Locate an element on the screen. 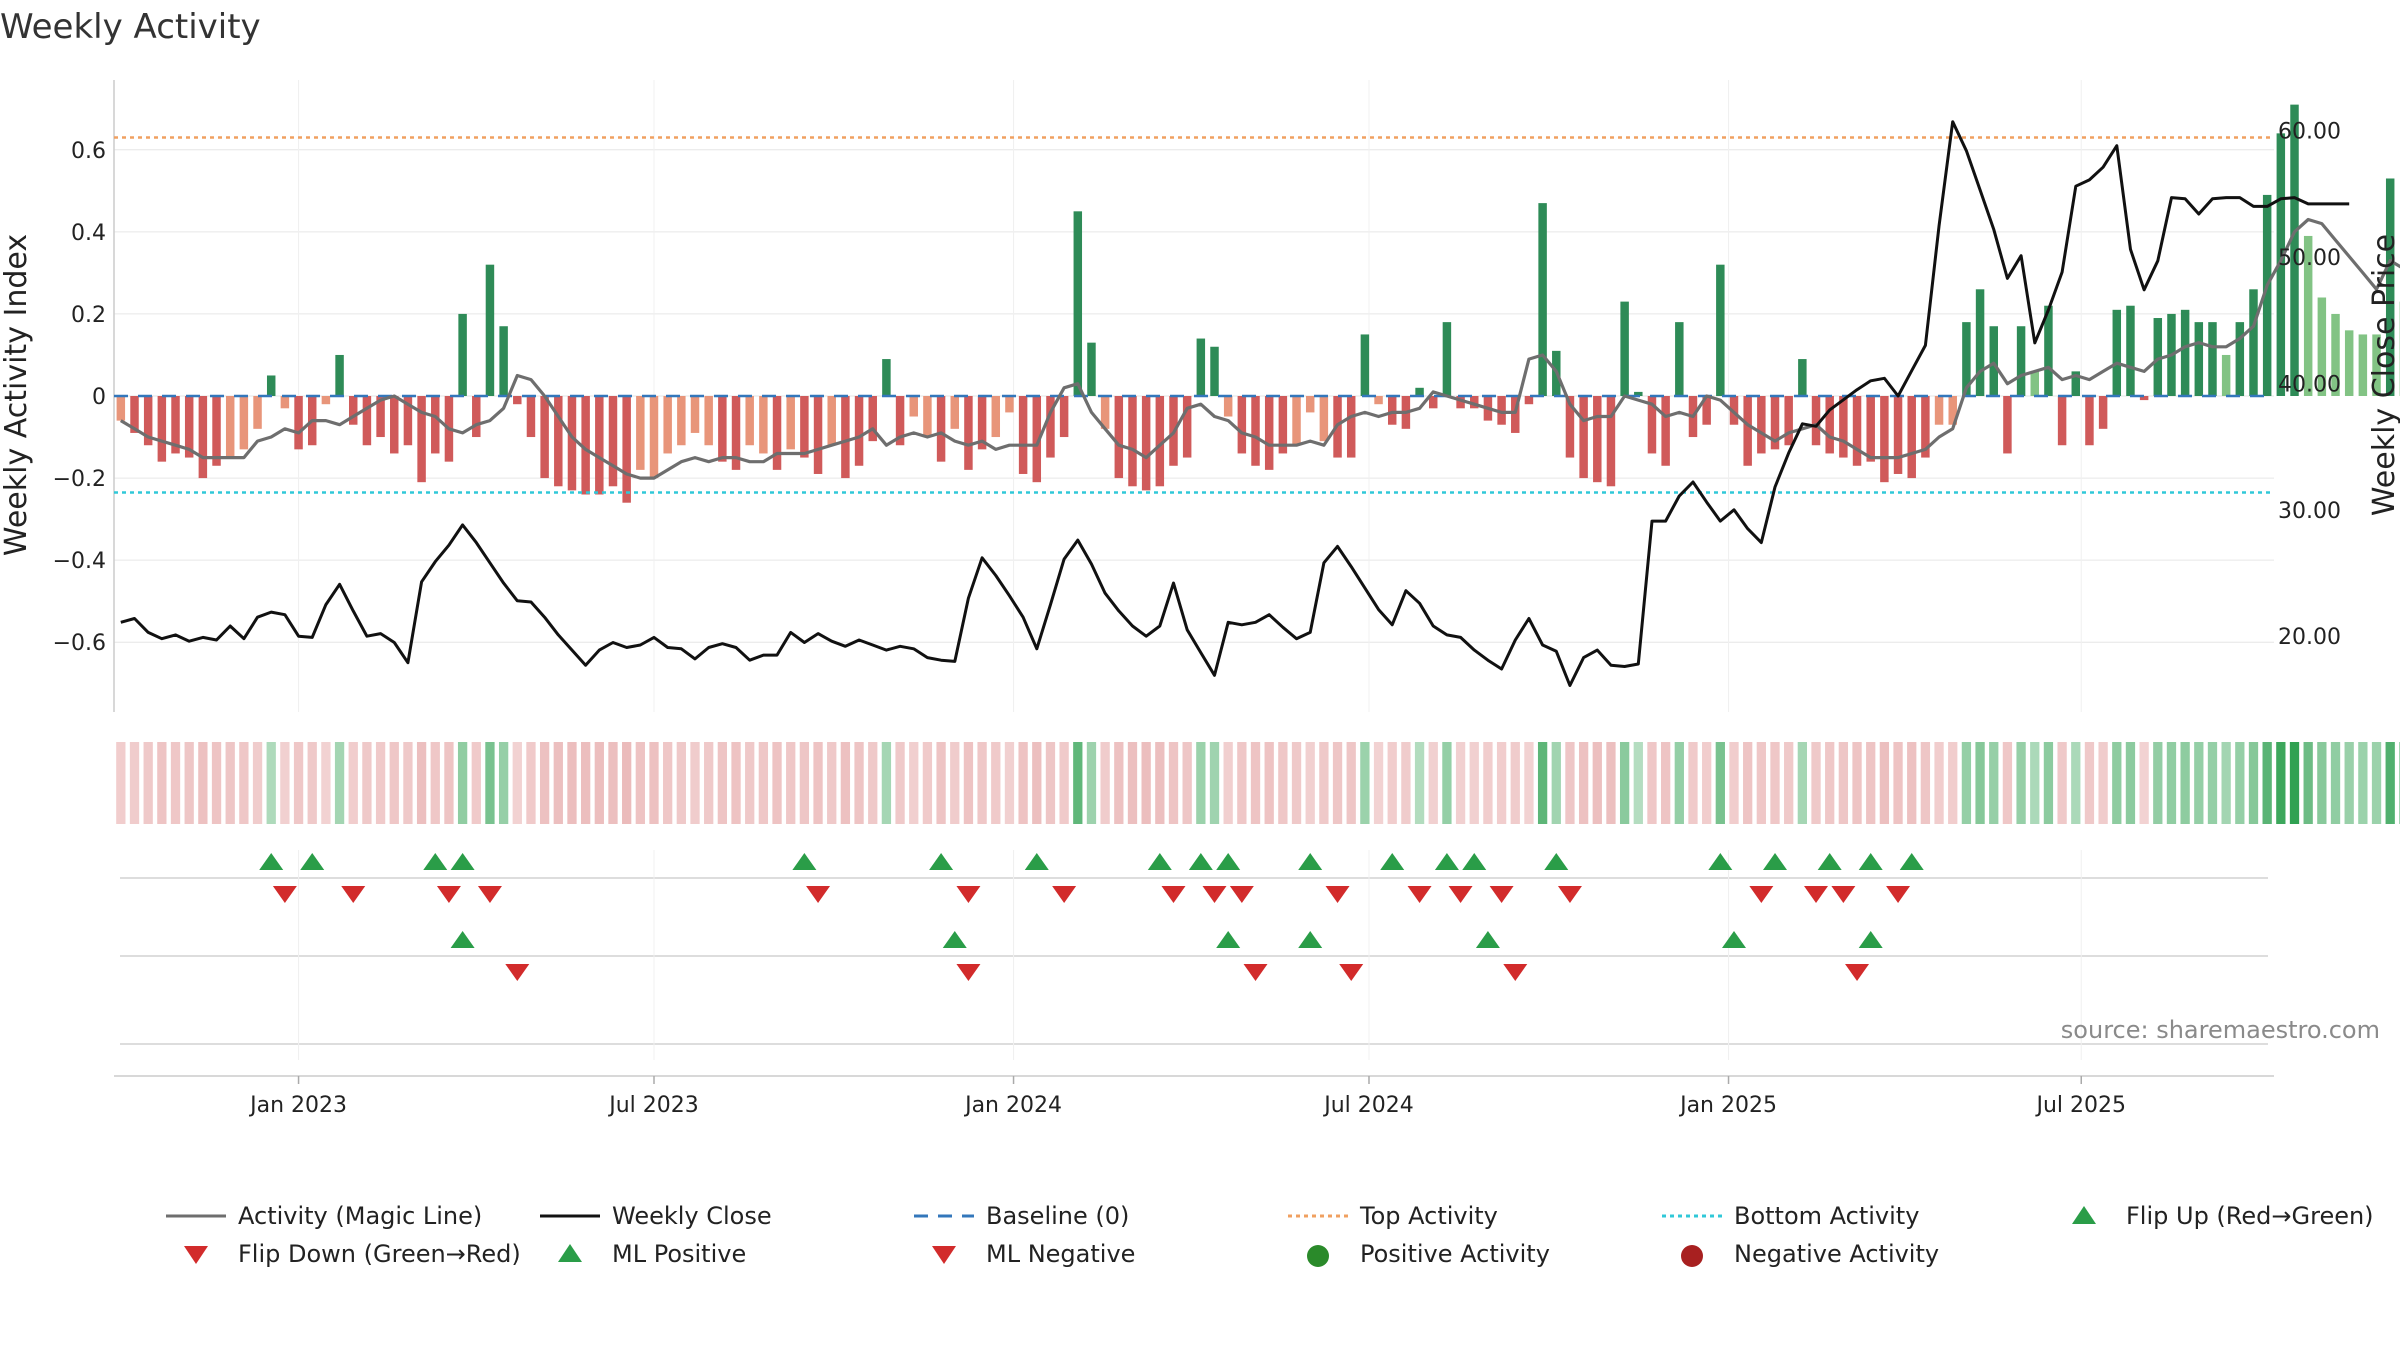 The height and width of the screenshot is (1350, 2400). legend-item: Flip Down (Green→Red) is located at coordinates (352, 1254).